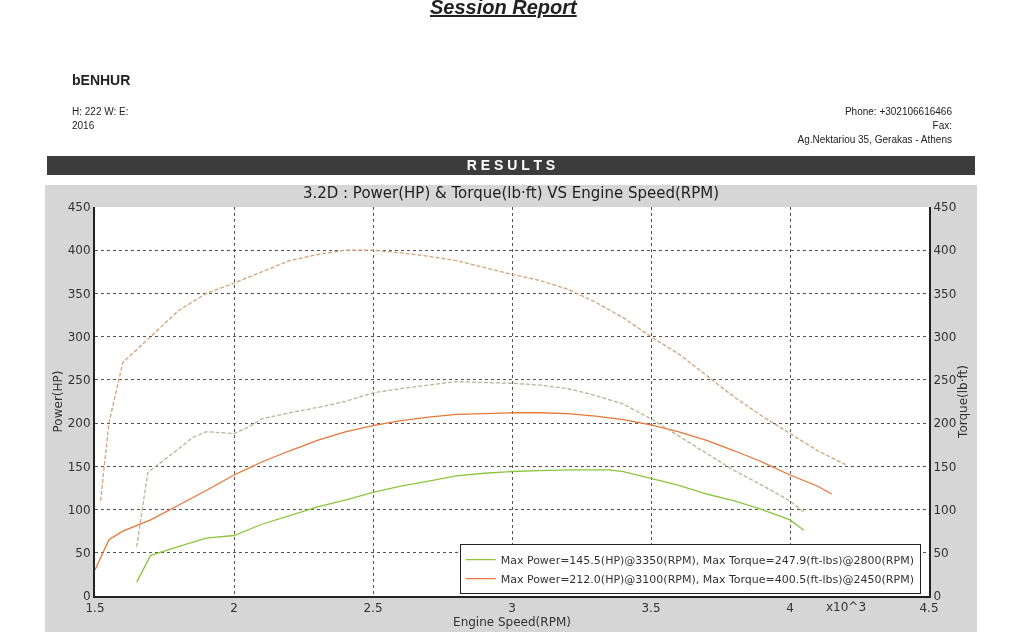 Image resolution: width=1024 pixels, height=633 pixels. What do you see at coordinates (234, 608) in the screenshot?
I see `x-tick-label: 2` at bounding box center [234, 608].